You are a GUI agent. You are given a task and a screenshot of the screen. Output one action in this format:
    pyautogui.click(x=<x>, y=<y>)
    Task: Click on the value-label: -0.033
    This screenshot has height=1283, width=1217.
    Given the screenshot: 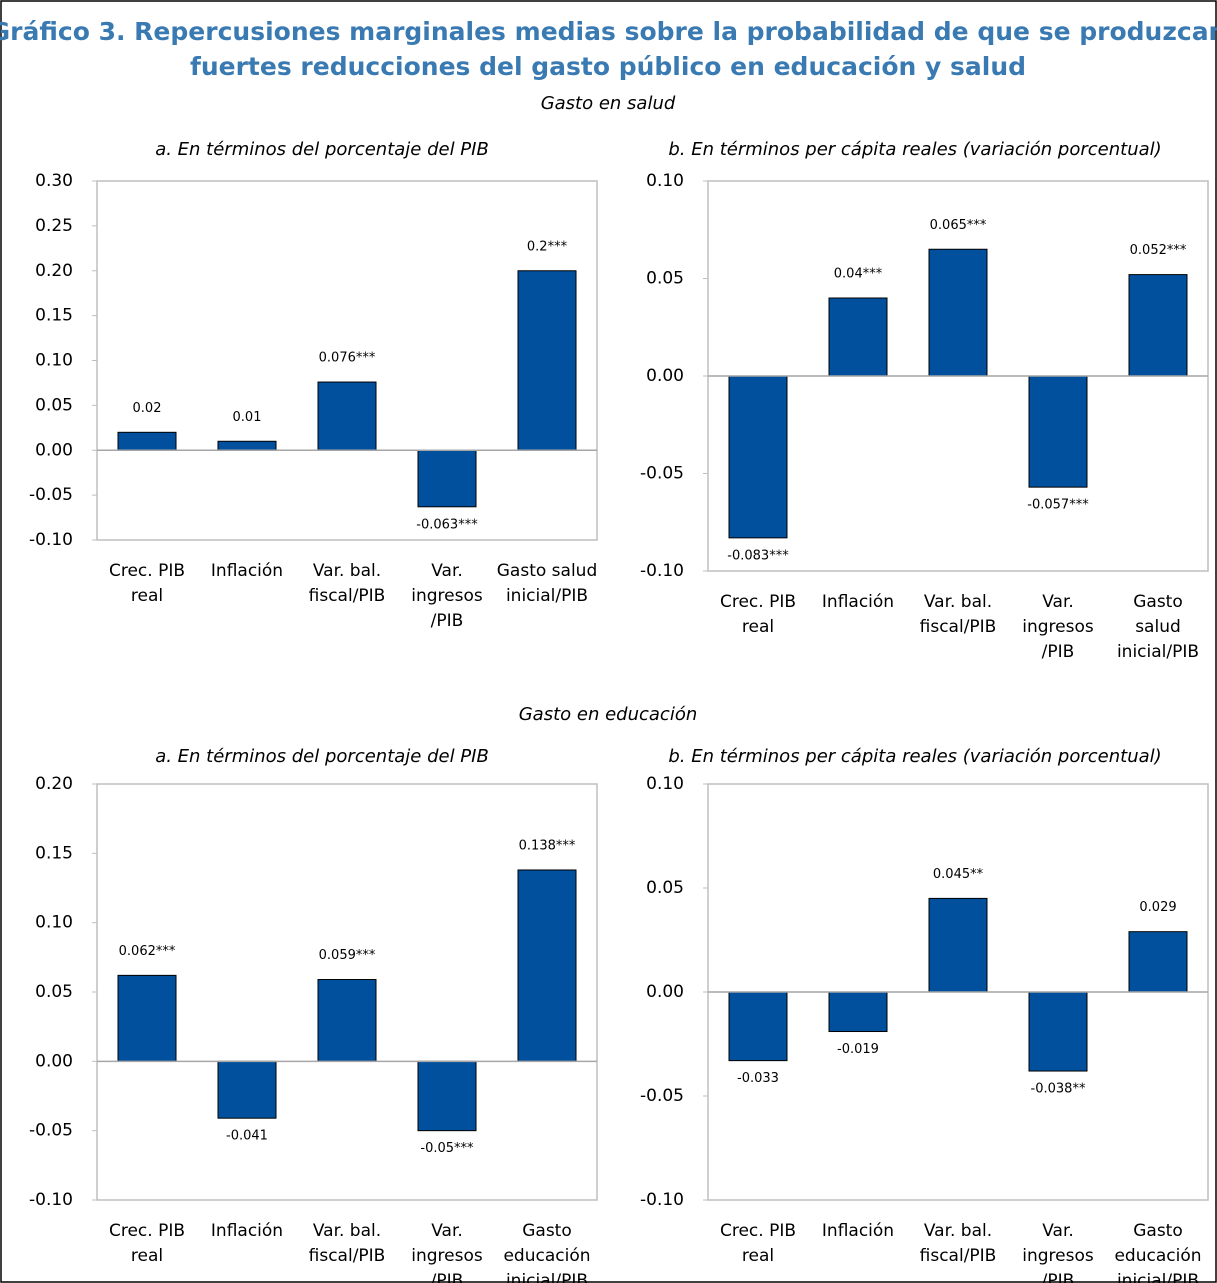 What is the action you would take?
    pyautogui.click(x=758, y=1078)
    